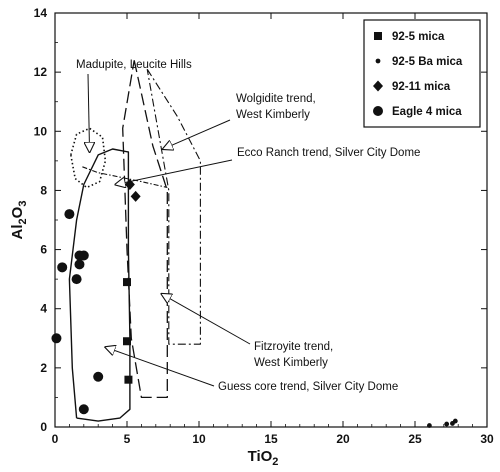 The height and width of the screenshot is (472, 500). I want to click on y-axis-title: Al2O3, so click(19, 220).